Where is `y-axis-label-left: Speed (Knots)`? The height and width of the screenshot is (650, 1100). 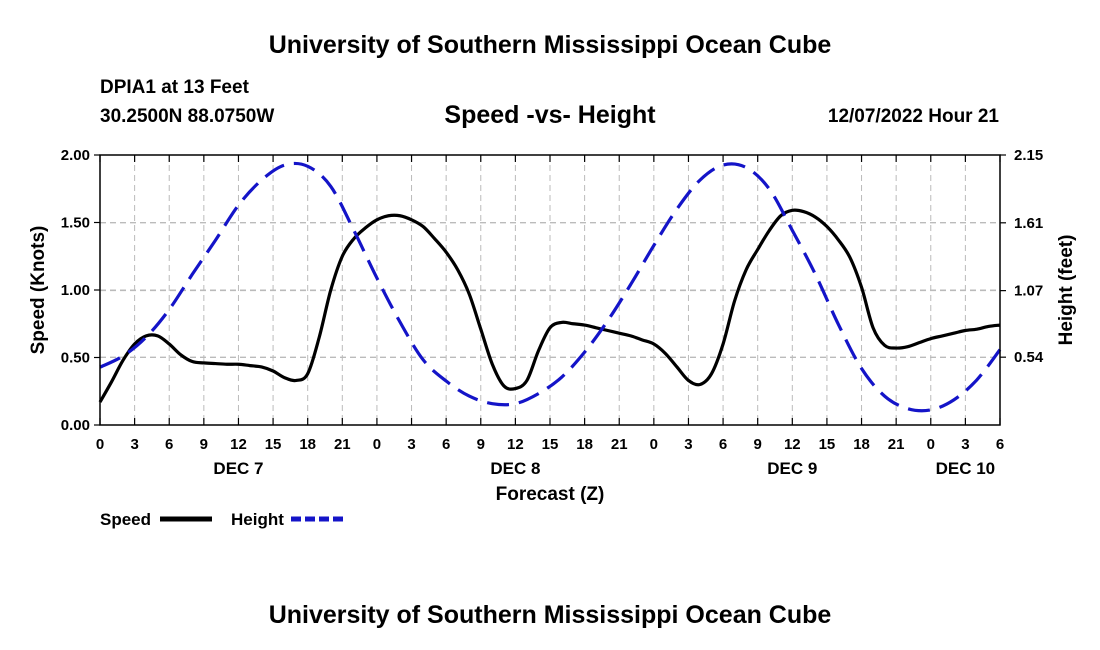 y-axis-label-left: Speed (Knots) is located at coordinates (38, 290).